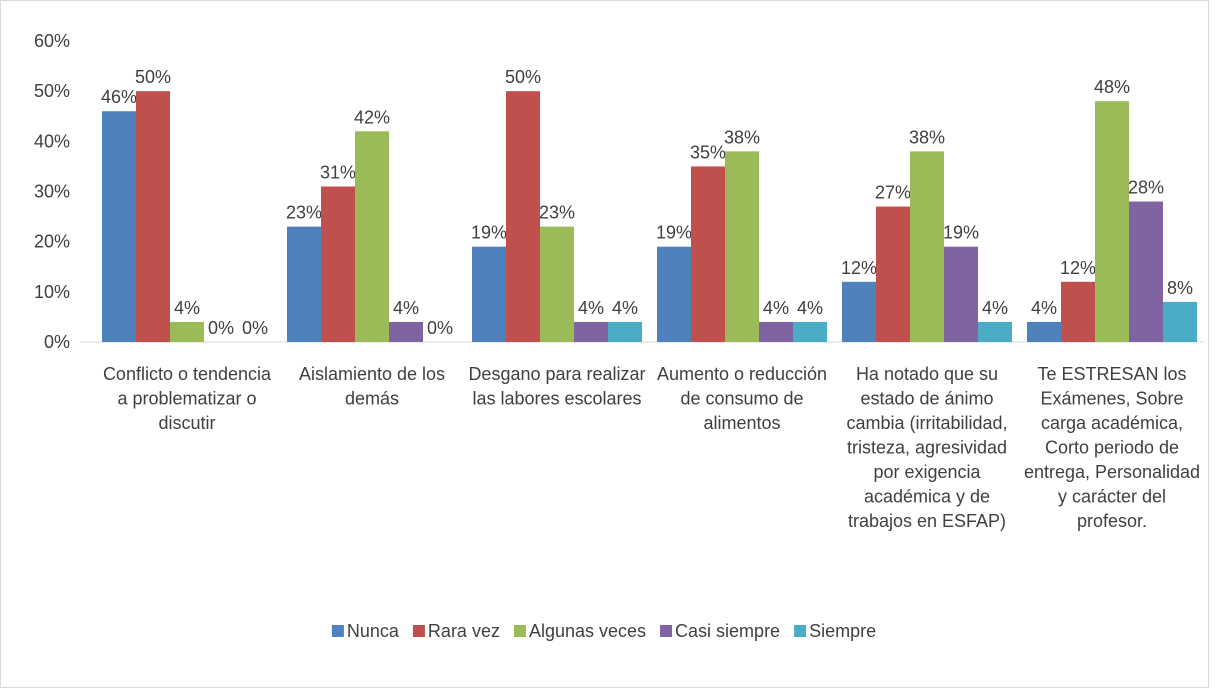 The image size is (1219, 689). Describe the element at coordinates (186, 423) in the screenshot. I see `x-tick-line: discutir` at that location.